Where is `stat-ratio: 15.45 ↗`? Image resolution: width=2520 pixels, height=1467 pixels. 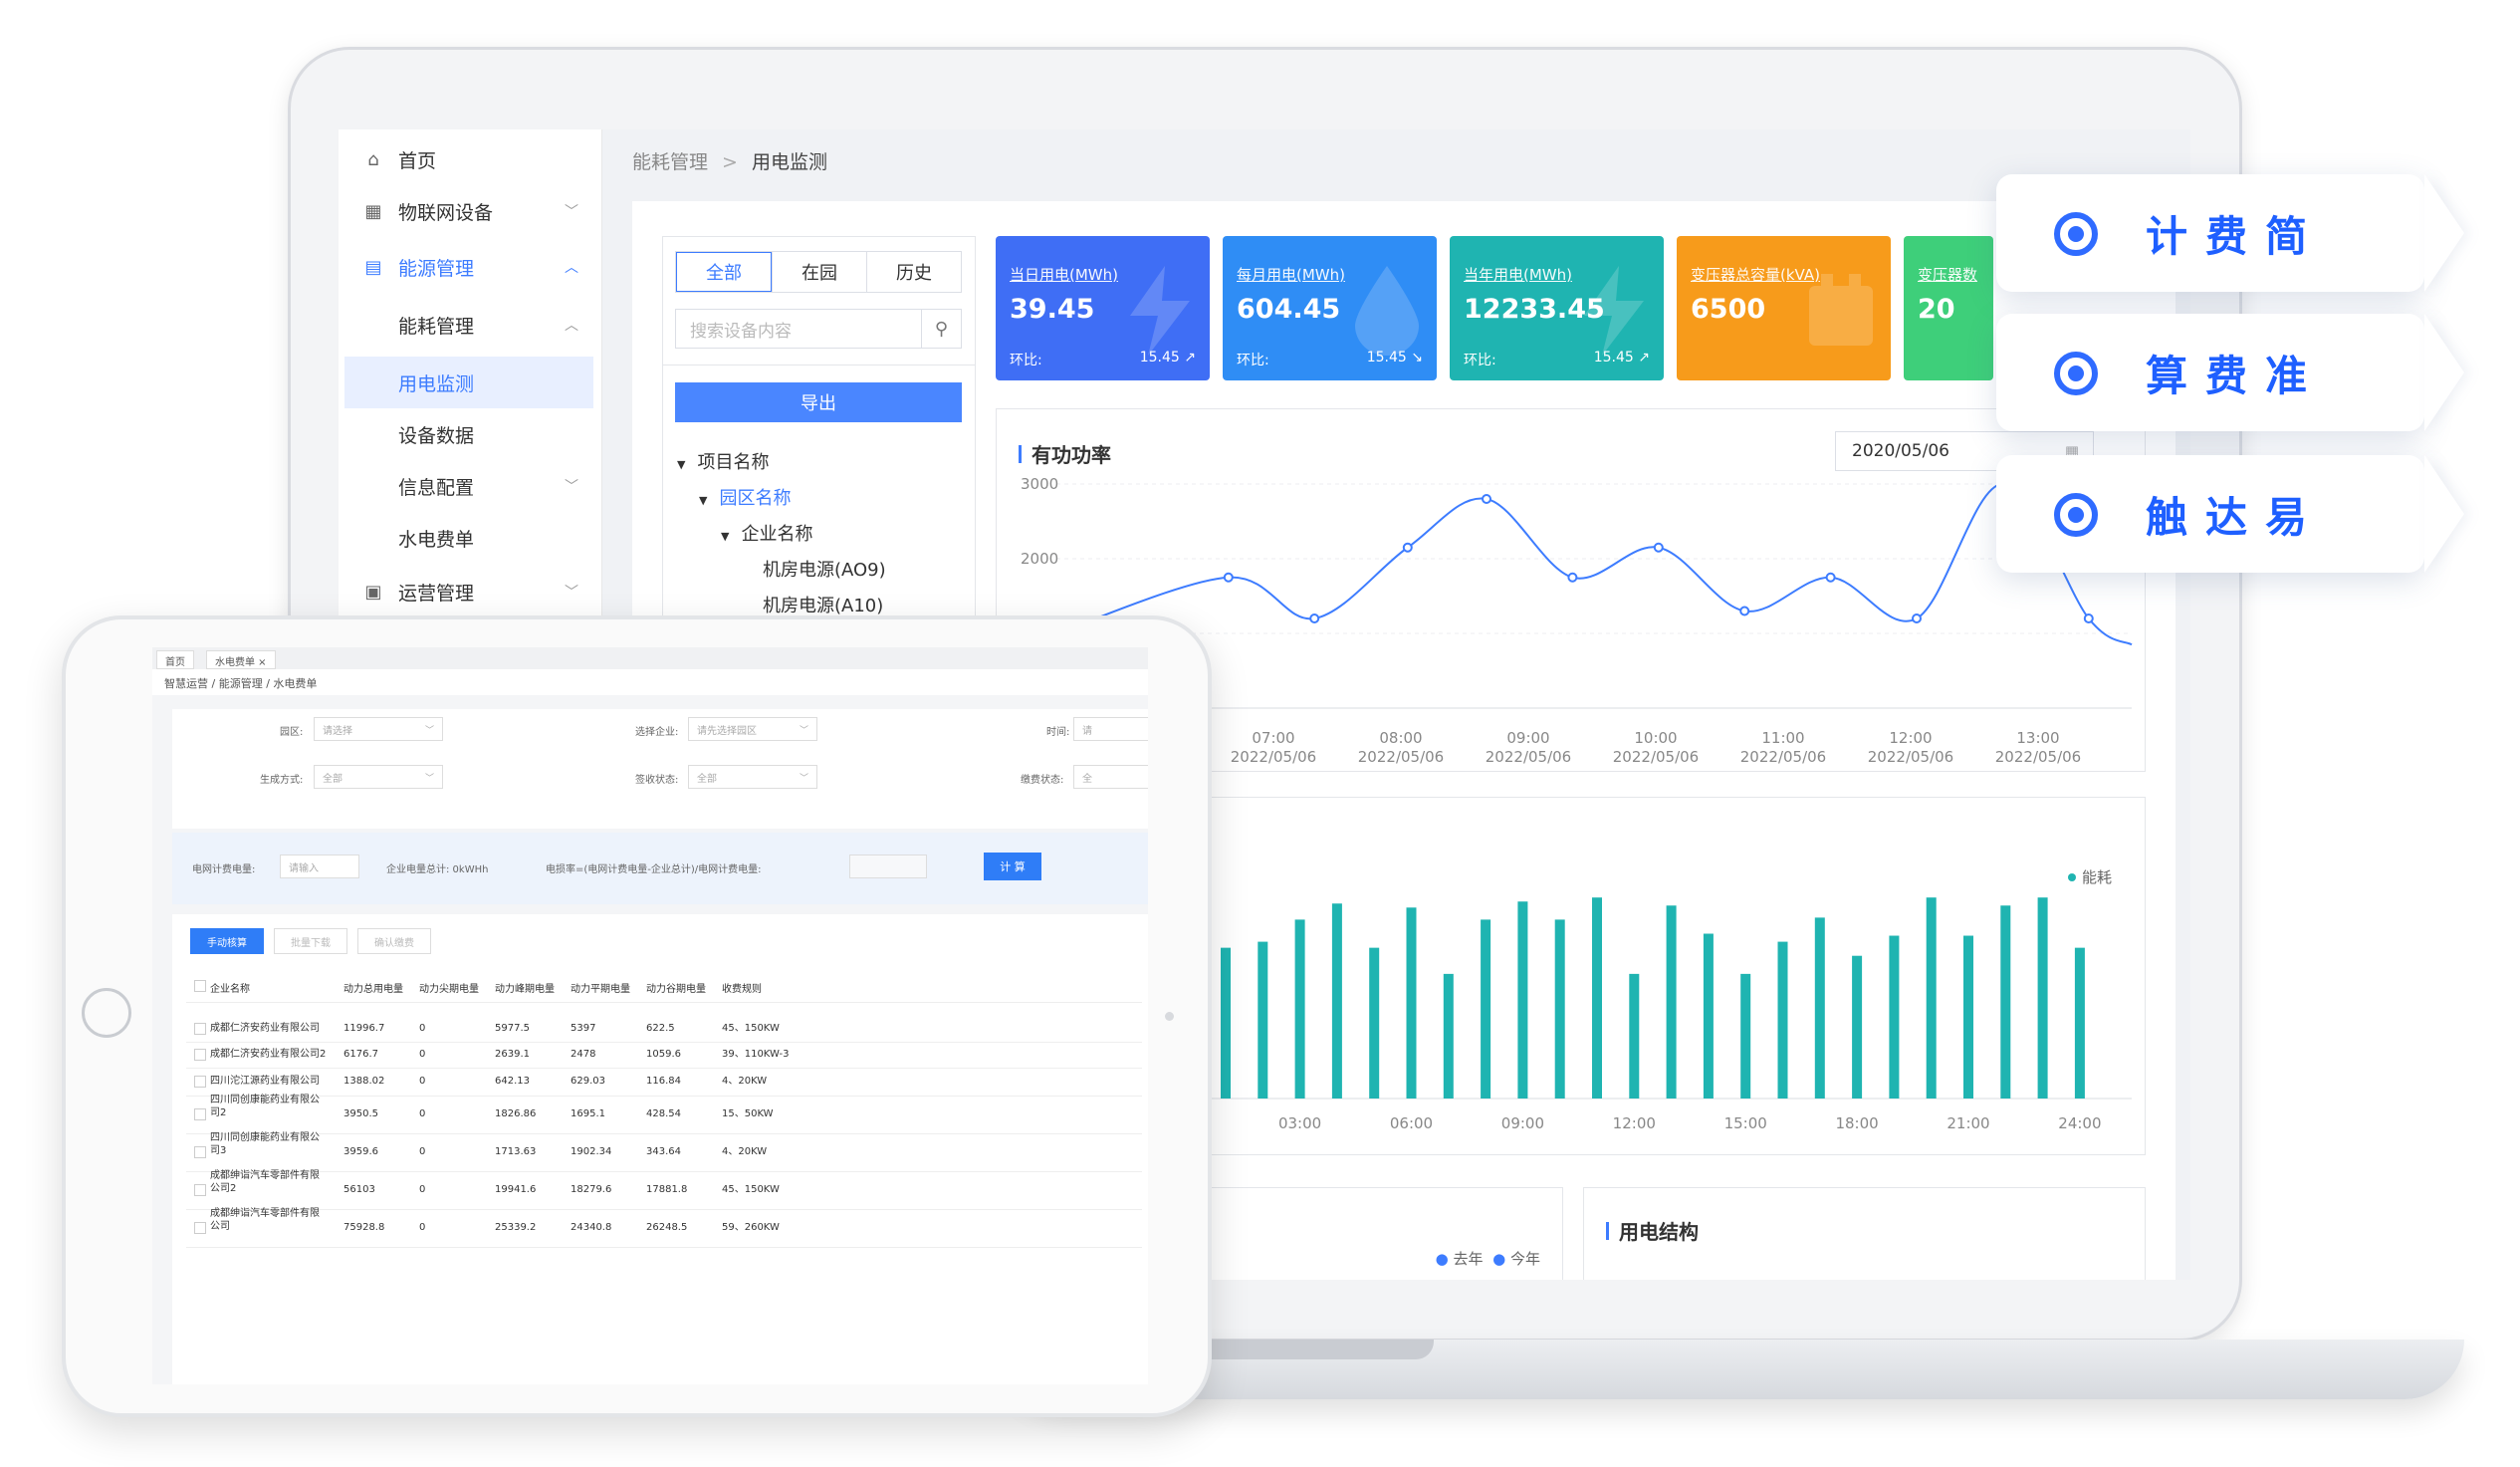 stat-ratio: 15.45 ↗ is located at coordinates (1622, 358).